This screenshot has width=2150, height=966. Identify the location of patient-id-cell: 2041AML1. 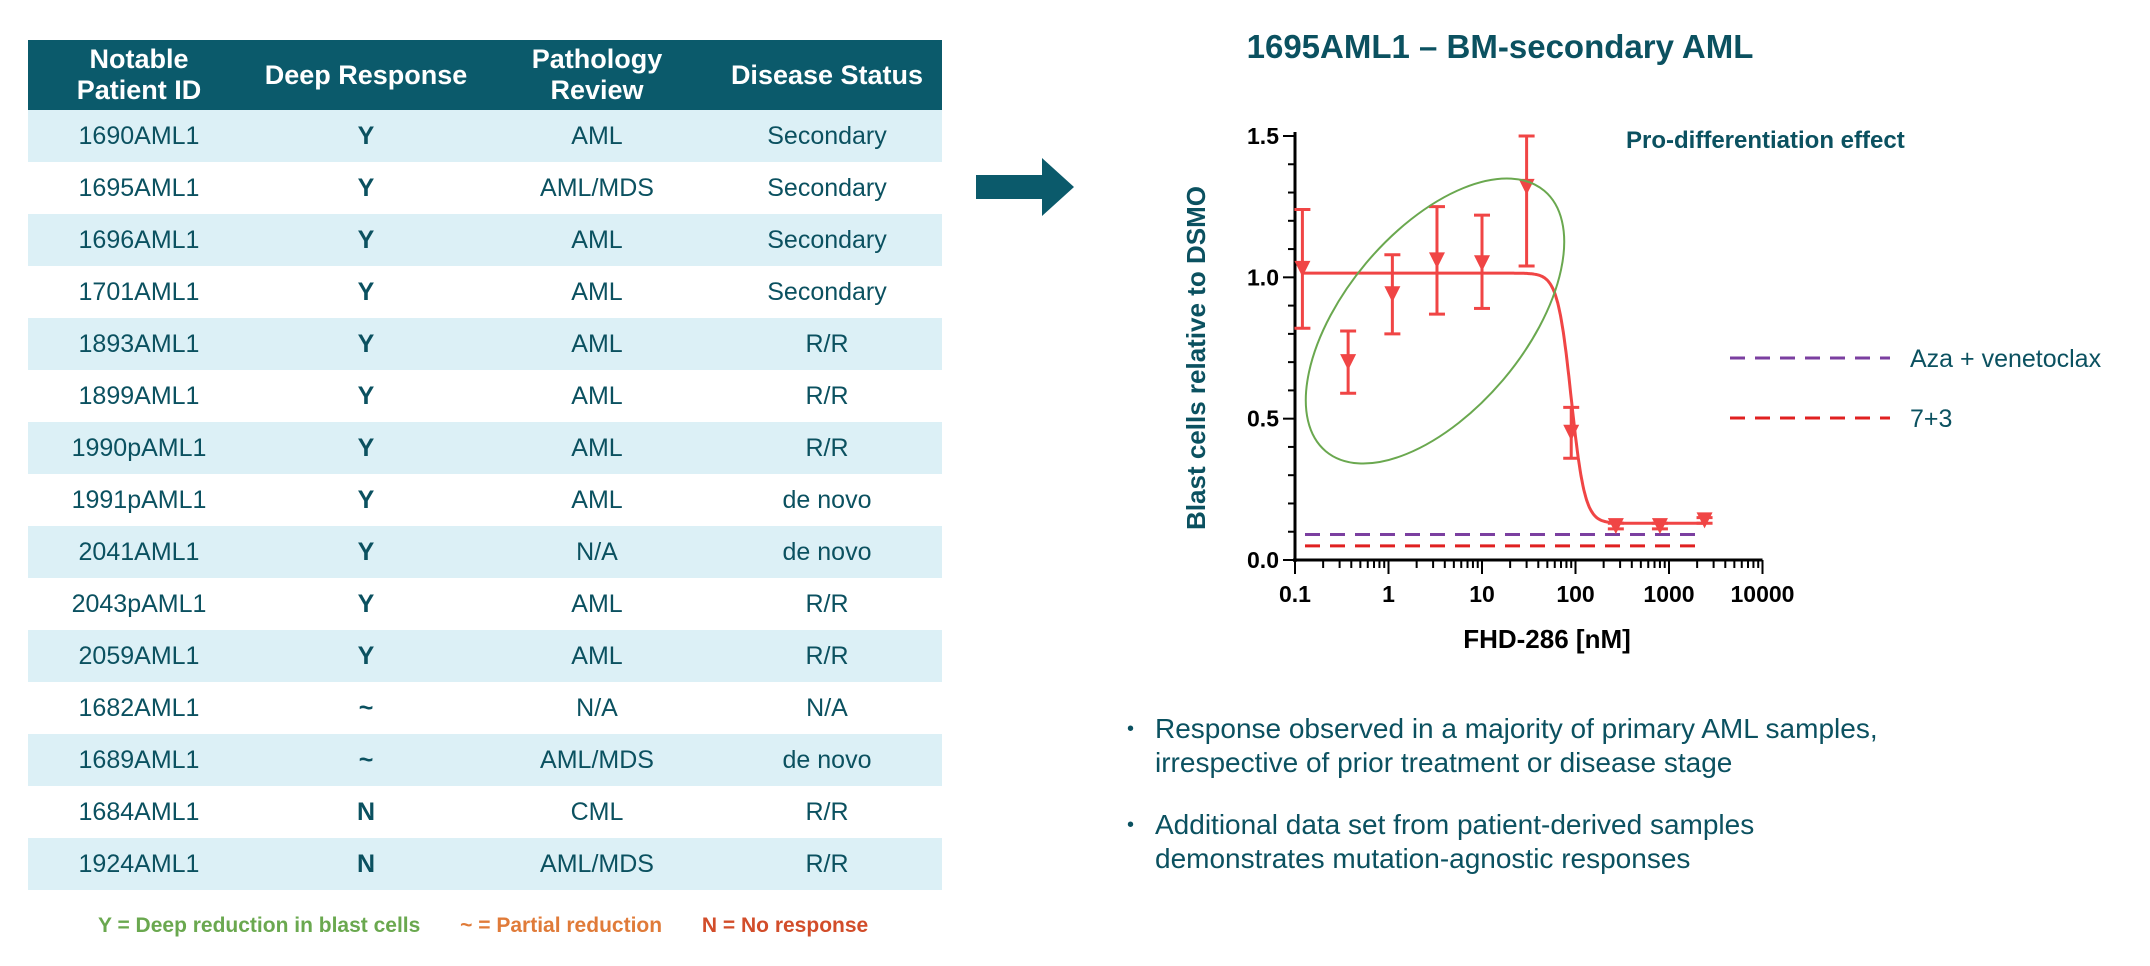
(139, 552).